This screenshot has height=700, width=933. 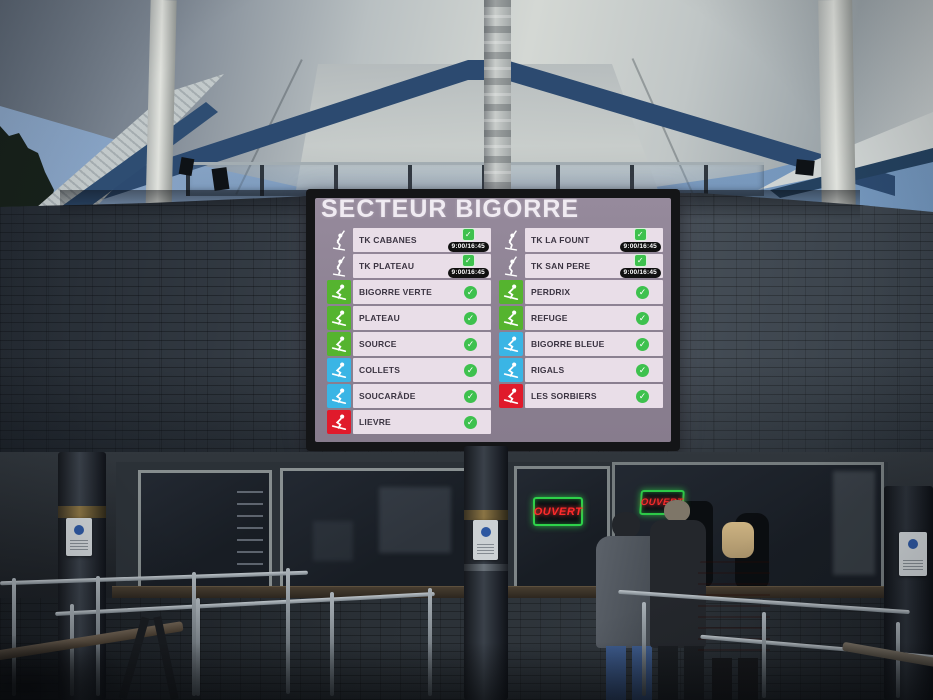 I want to click on row-body: RIGALS ✓, so click(x=594, y=370).